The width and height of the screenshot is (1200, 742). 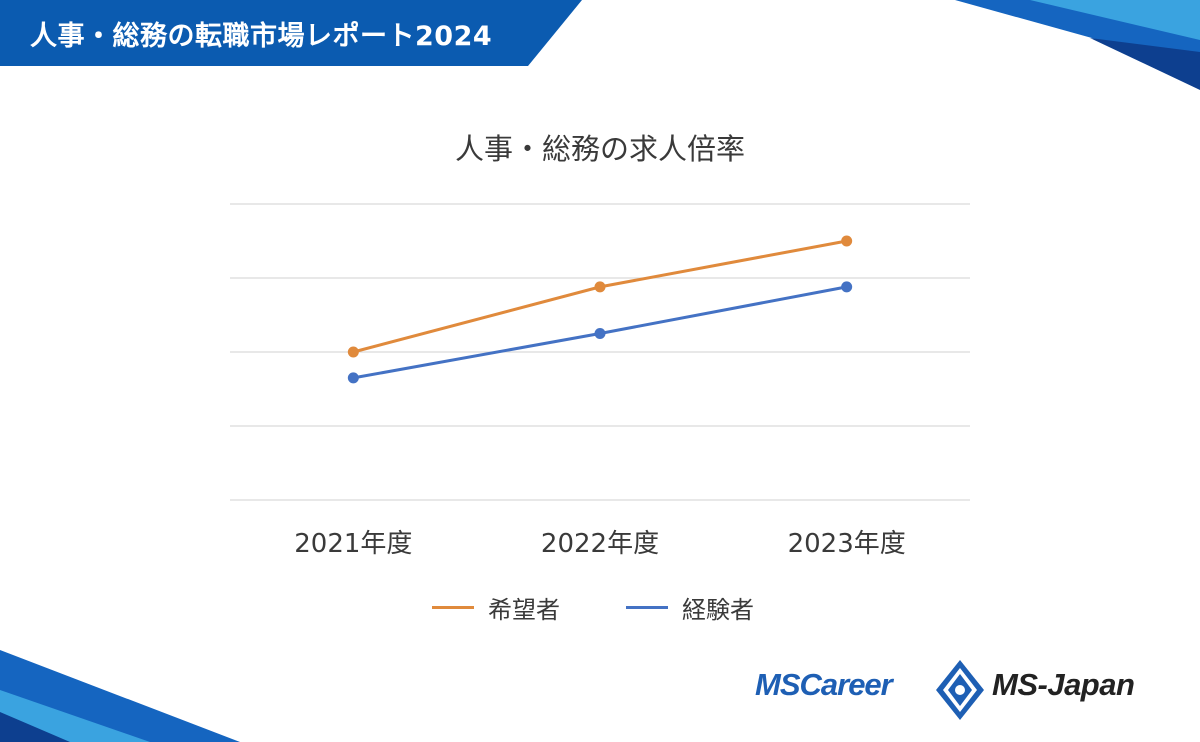 I want to click on legend-item-series-2: 経験者, so click(x=690, y=607).